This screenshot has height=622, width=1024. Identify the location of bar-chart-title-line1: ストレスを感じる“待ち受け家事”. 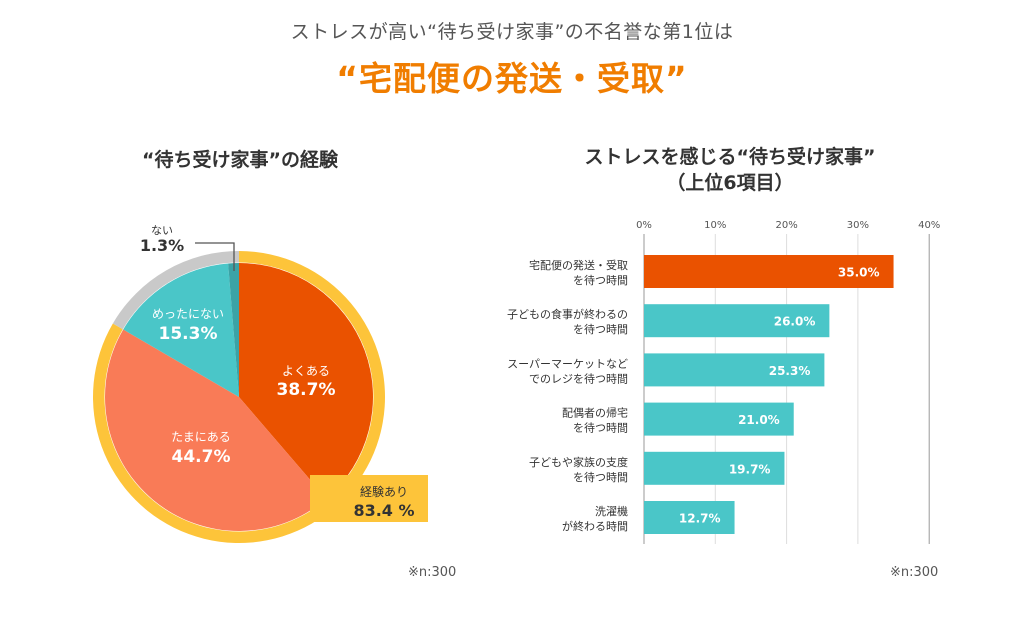
(730, 157).